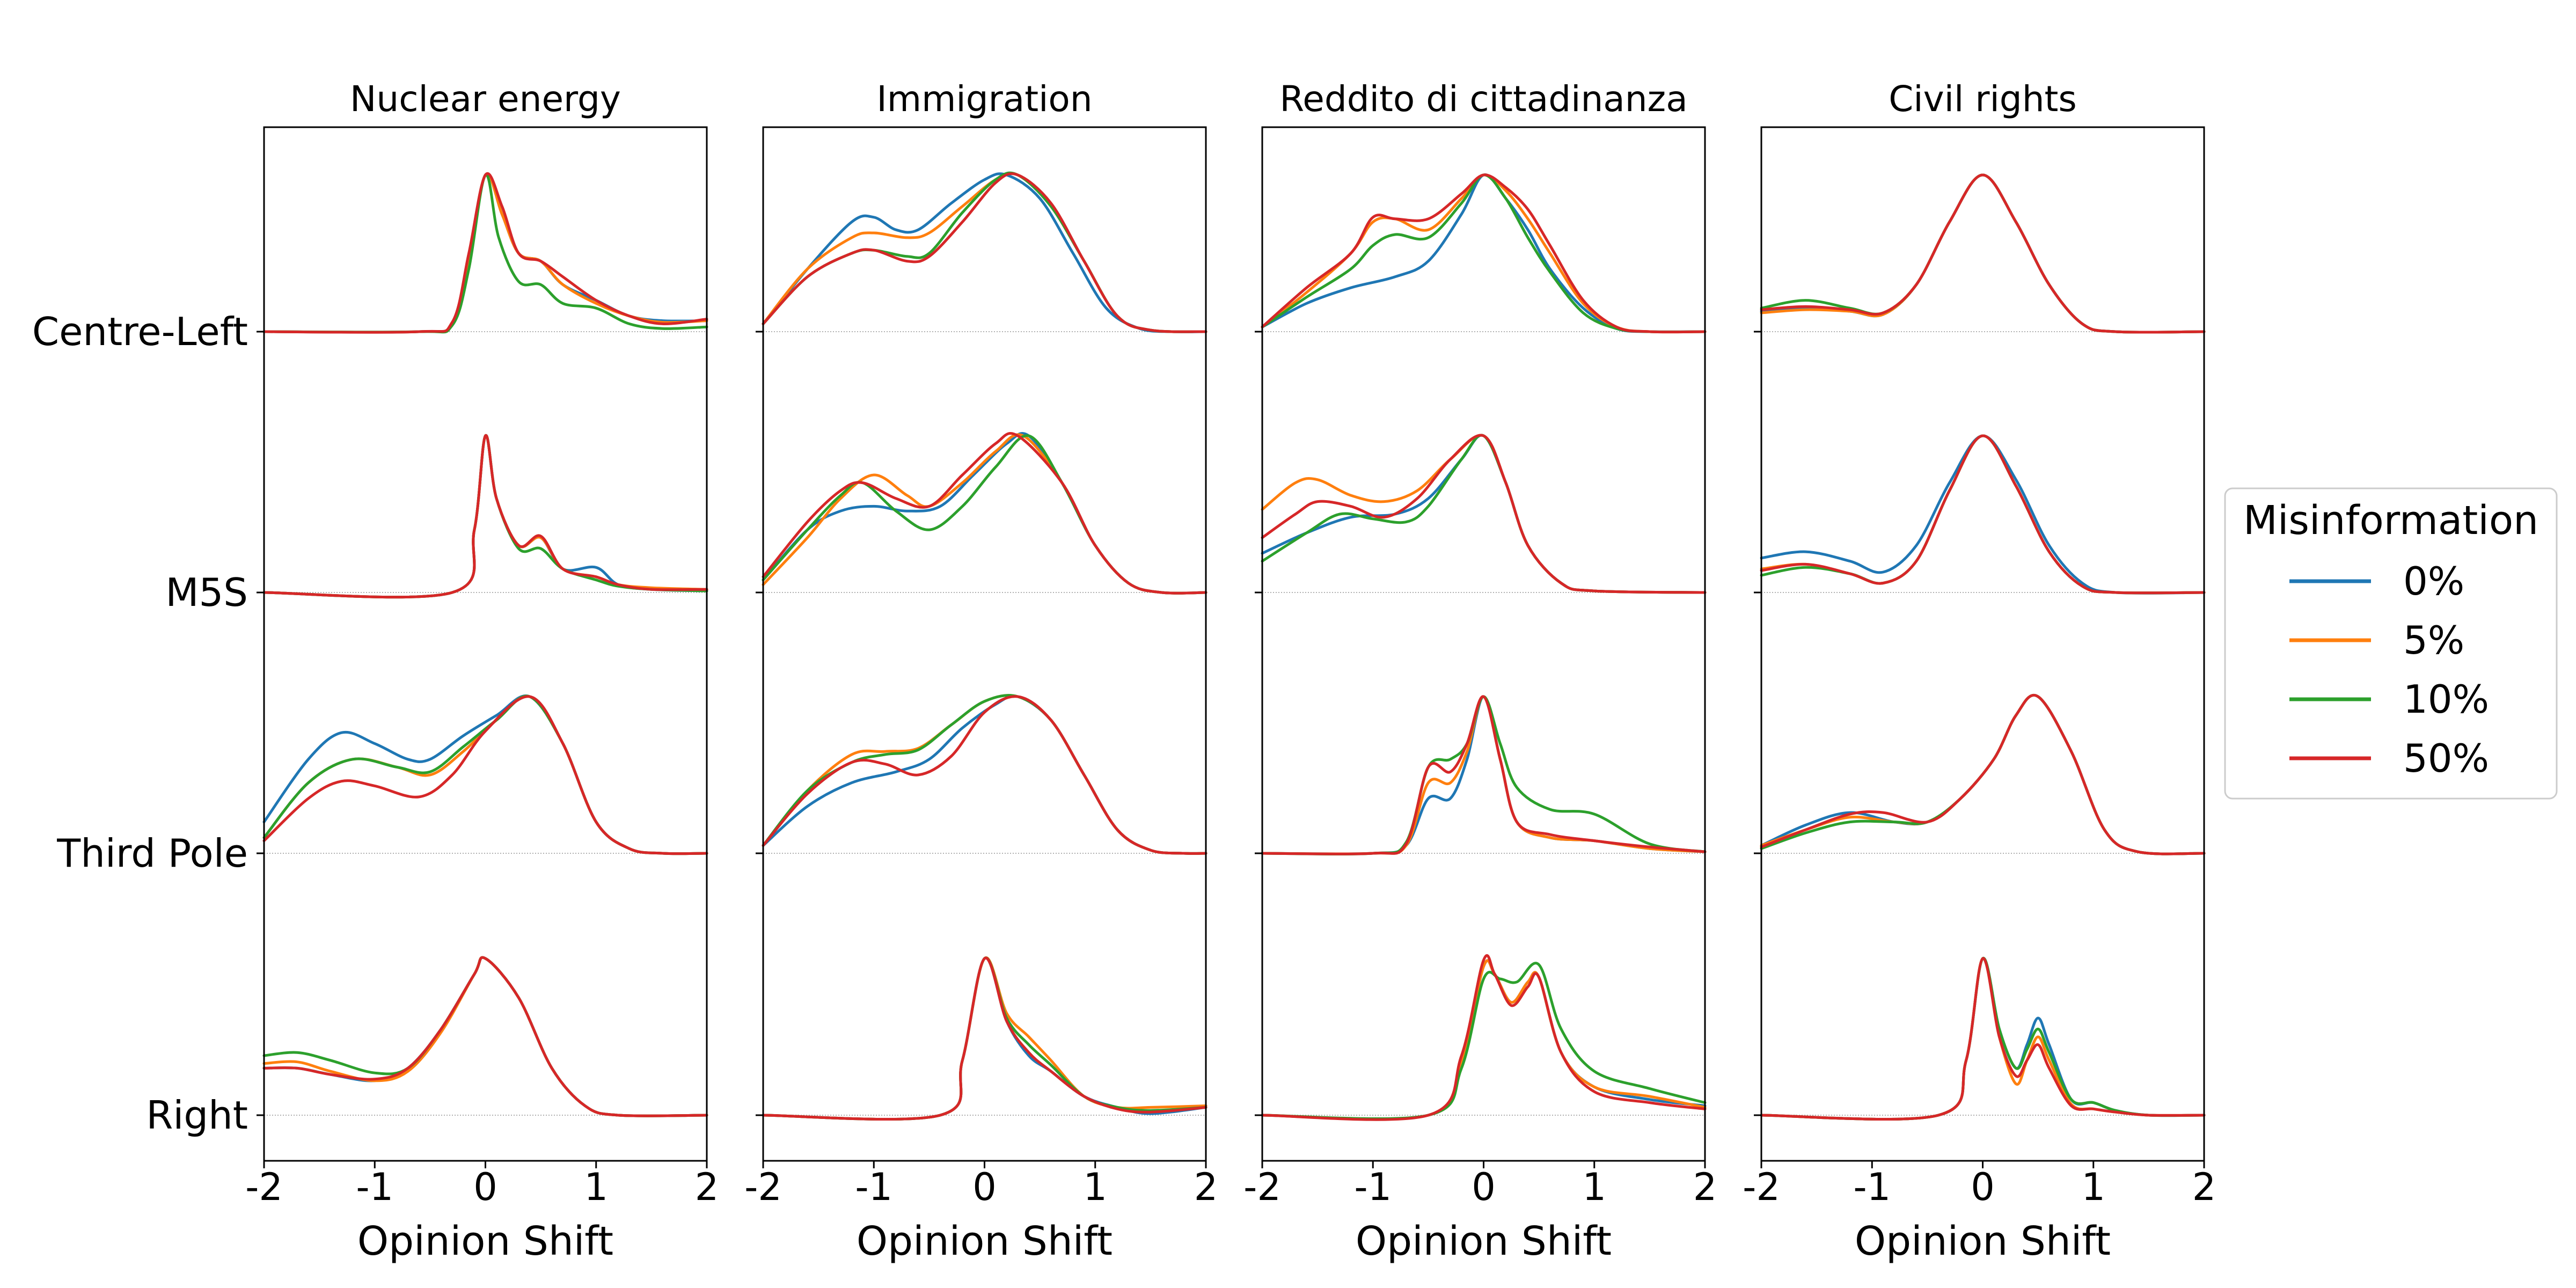  Describe the element at coordinates (140, 331) in the screenshot. I see `row-label-centre-left: Centre-Left` at that location.